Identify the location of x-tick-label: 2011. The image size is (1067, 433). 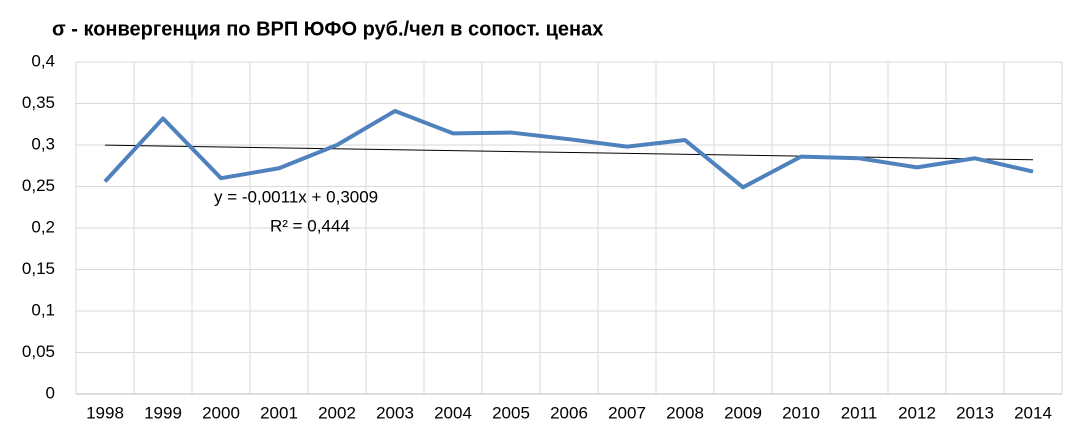
(859, 412).